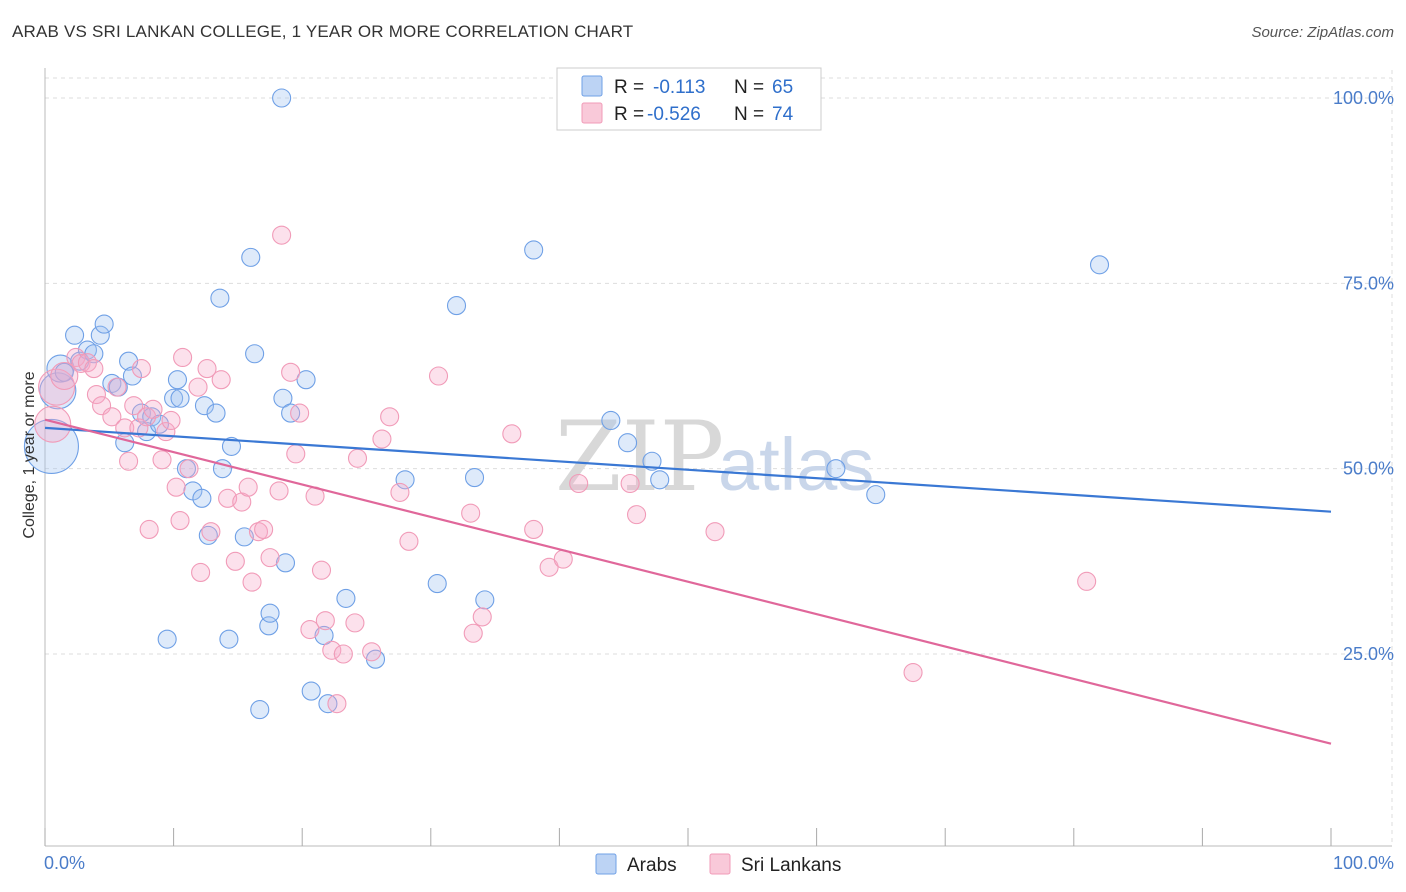 This screenshot has height=892, width=1406. What do you see at coordinates (1363, 98) in the screenshot?
I see `y-tick-label: 100.0%` at bounding box center [1363, 98].